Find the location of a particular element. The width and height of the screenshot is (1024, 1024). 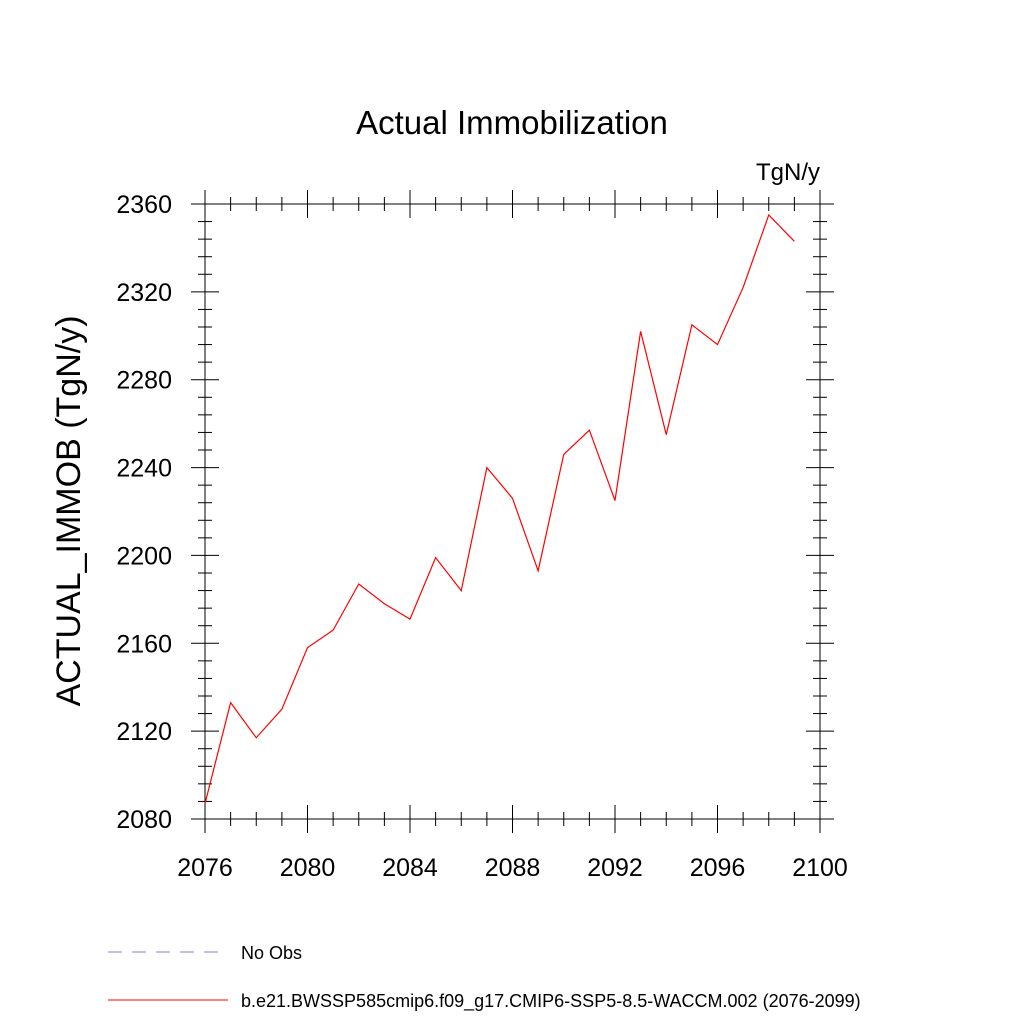

x-tick-label: 2084 is located at coordinates (410, 868).